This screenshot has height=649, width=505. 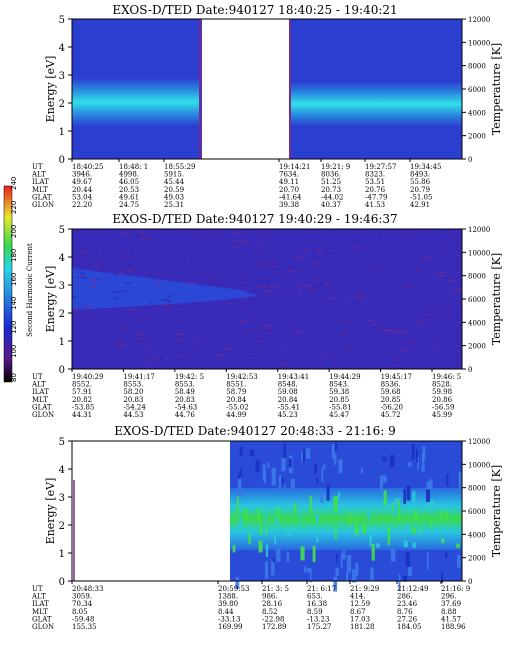 What do you see at coordinates (174, 190) in the screenshot?
I see `ephemeris-cell: 20.59` at bounding box center [174, 190].